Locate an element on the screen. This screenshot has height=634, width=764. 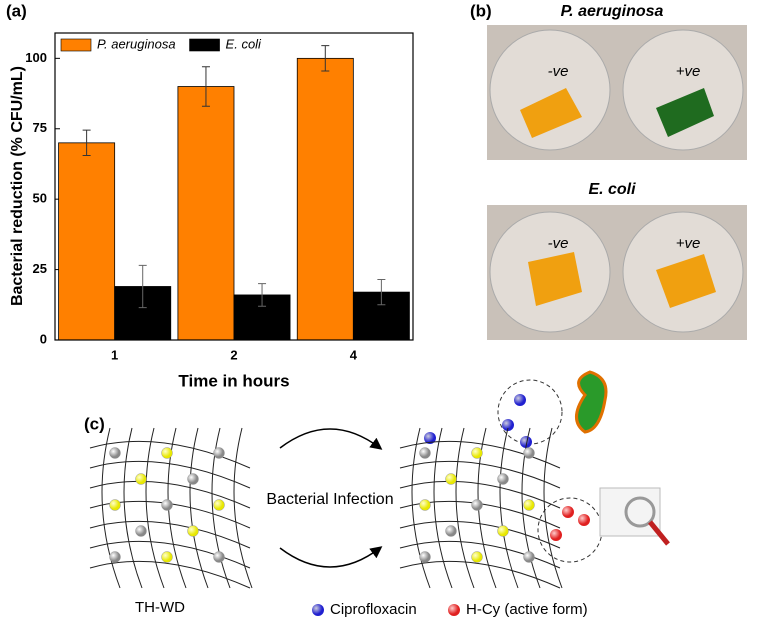
x-tick-label: 4 is located at coordinates (354, 354).